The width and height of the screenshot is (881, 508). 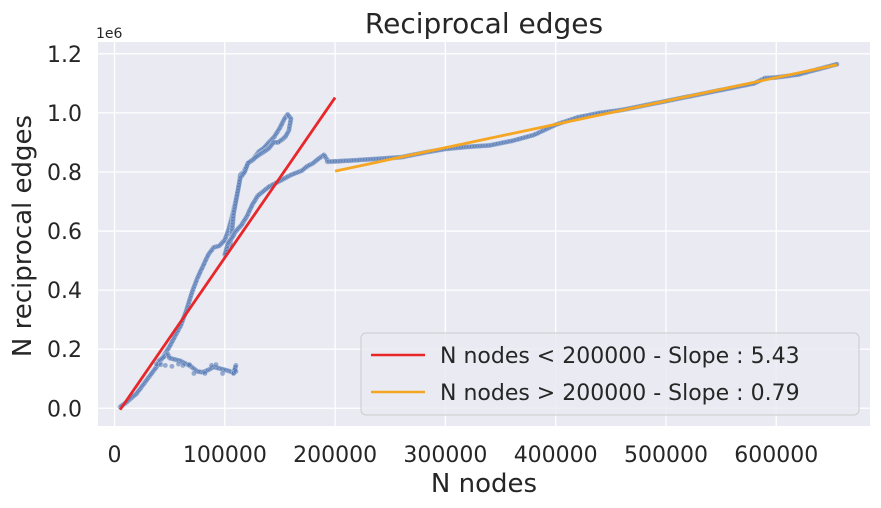 I want to click on y-tick-label: 0.8, so click(x=64, y=173).